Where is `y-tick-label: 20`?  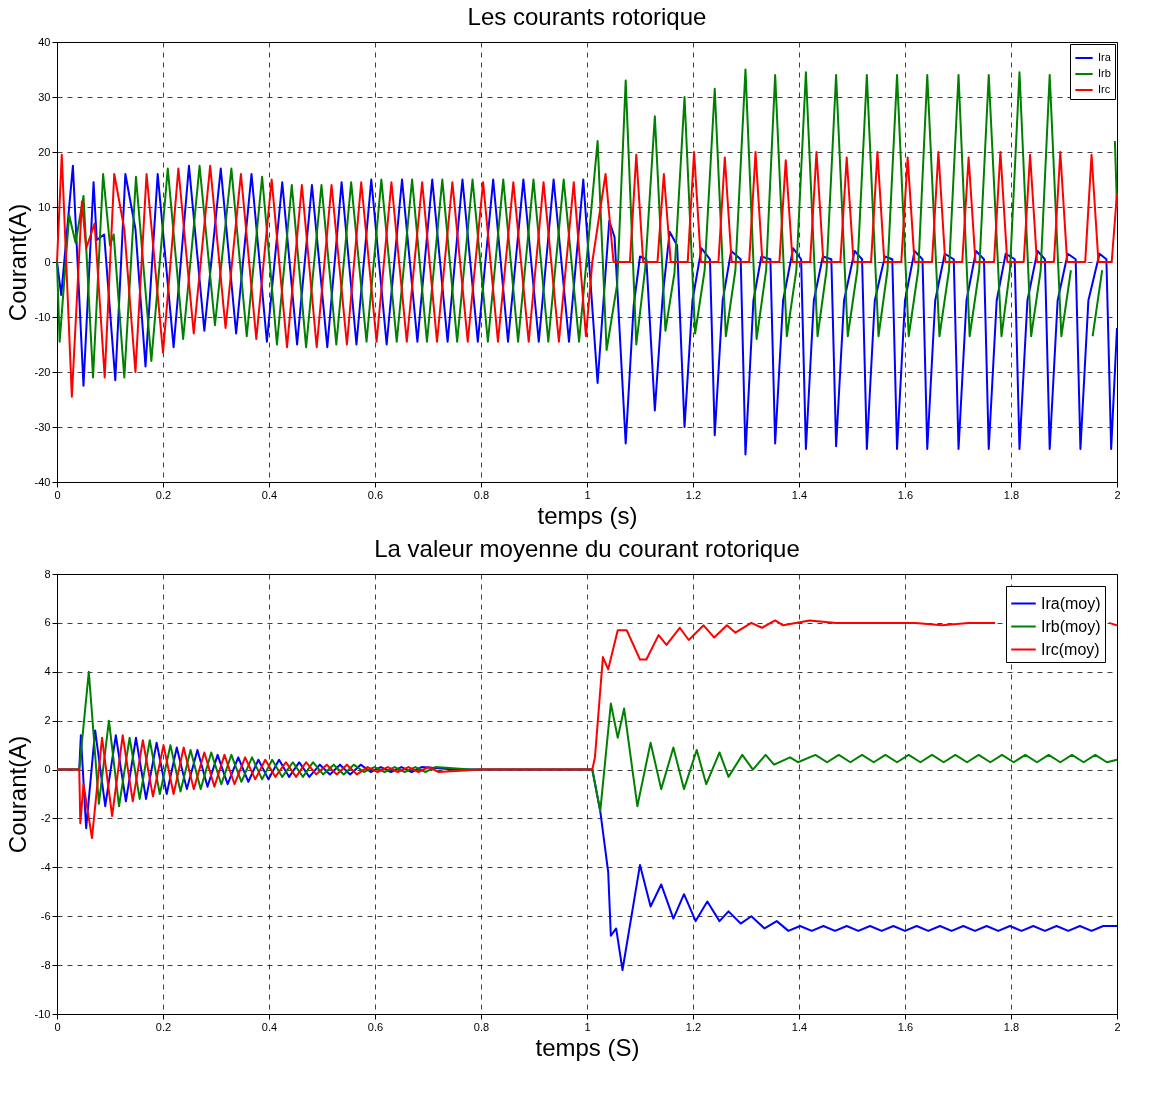 y-tick-label: 20 is located at coordinates (44, 151).